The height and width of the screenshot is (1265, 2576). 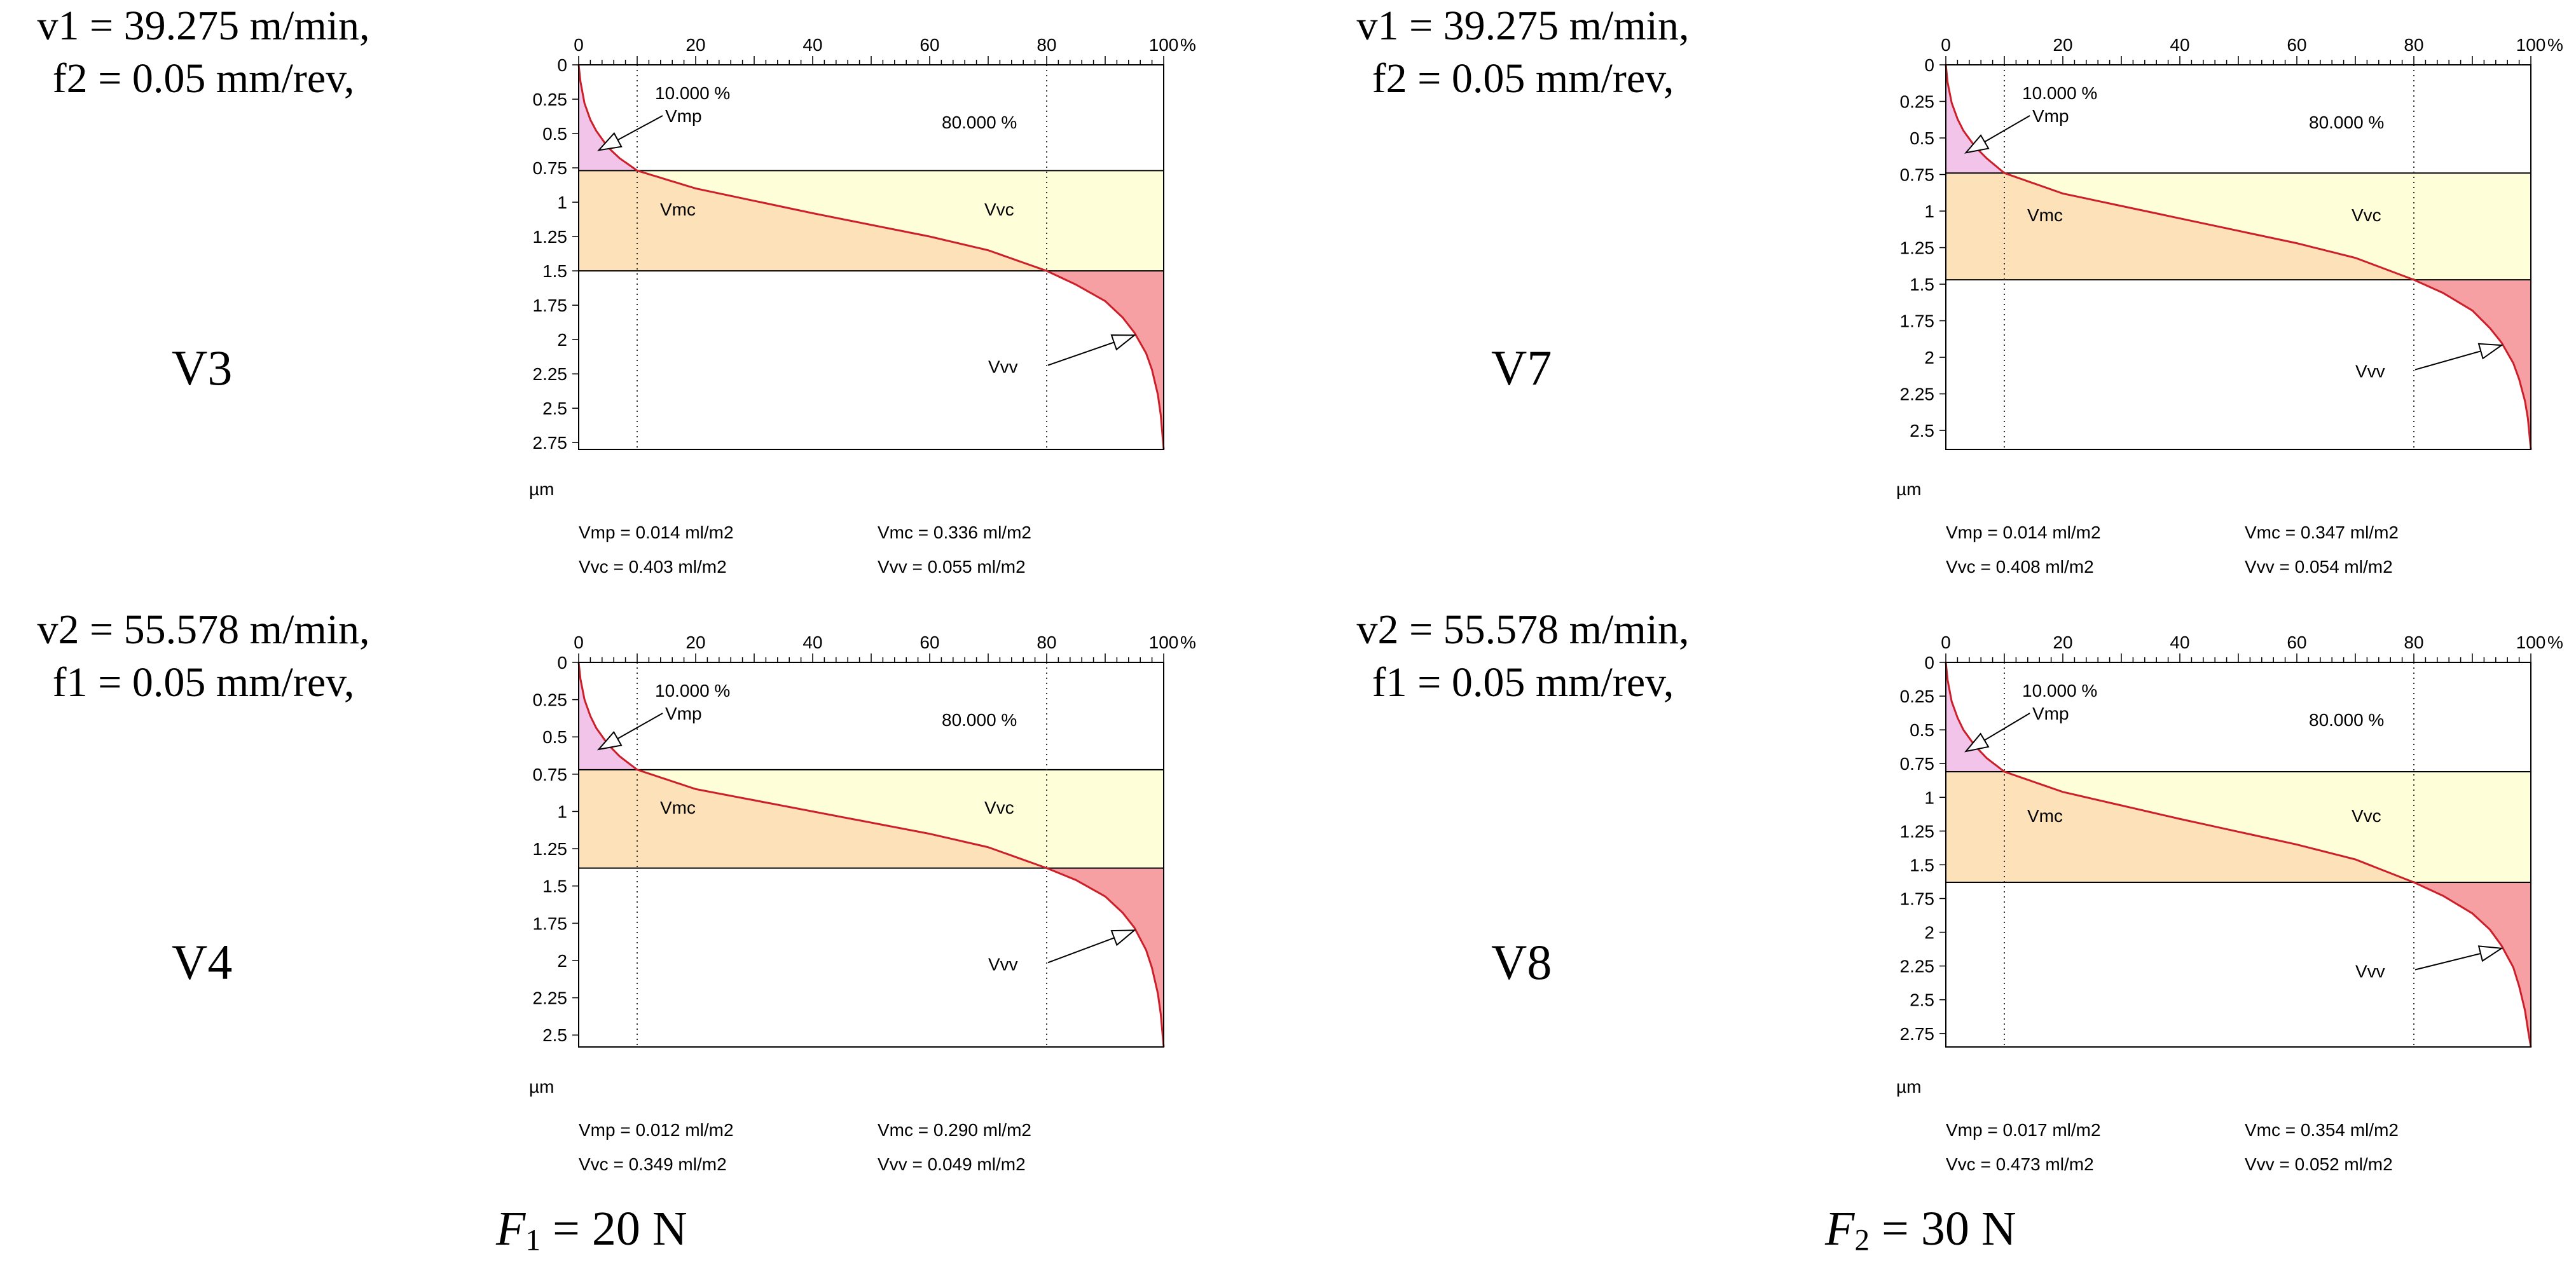 I want to click on vmp-result: Vmp = 0.014 ml/m2, so click(x=656, y=532).